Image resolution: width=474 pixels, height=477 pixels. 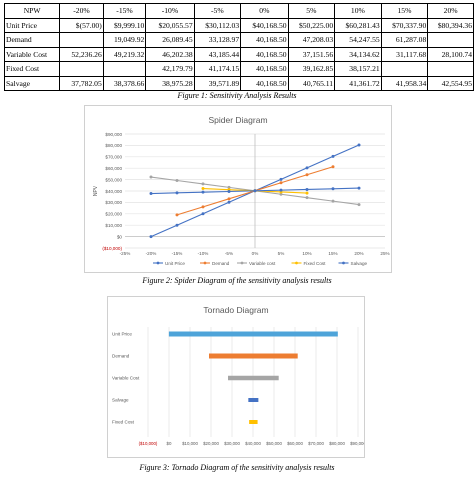 I want to click on x-tick-label: 0%, so click(x=255, y=253).